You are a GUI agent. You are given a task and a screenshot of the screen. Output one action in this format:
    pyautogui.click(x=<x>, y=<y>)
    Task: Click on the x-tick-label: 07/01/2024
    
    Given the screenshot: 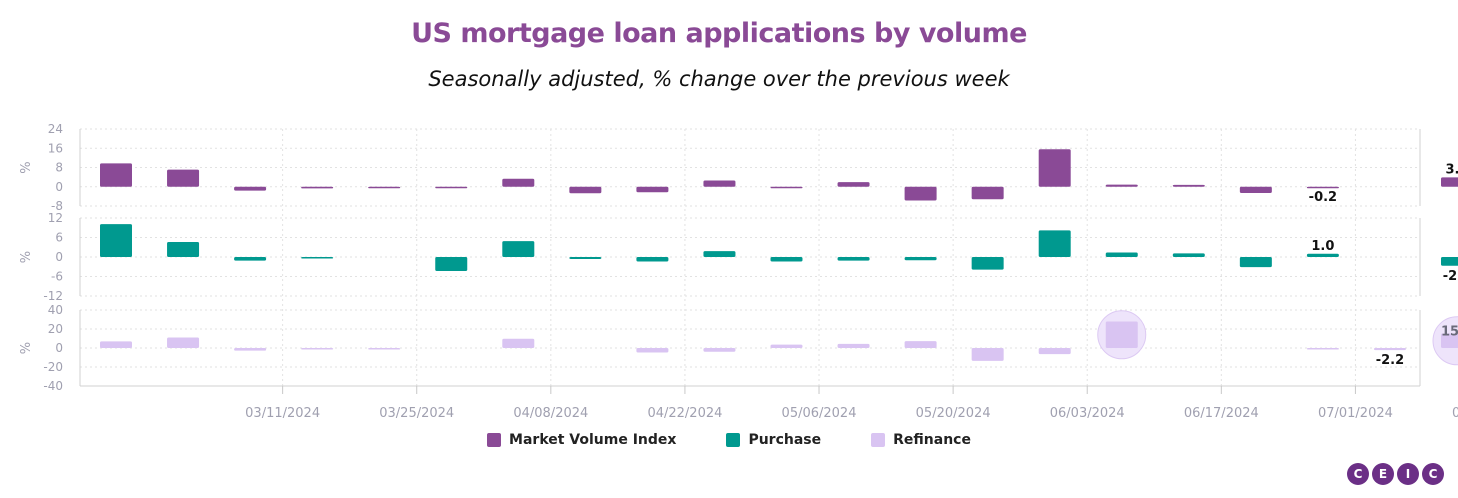 What is the action you would take?
    pyautogui.click(x=1355, y=413)
    